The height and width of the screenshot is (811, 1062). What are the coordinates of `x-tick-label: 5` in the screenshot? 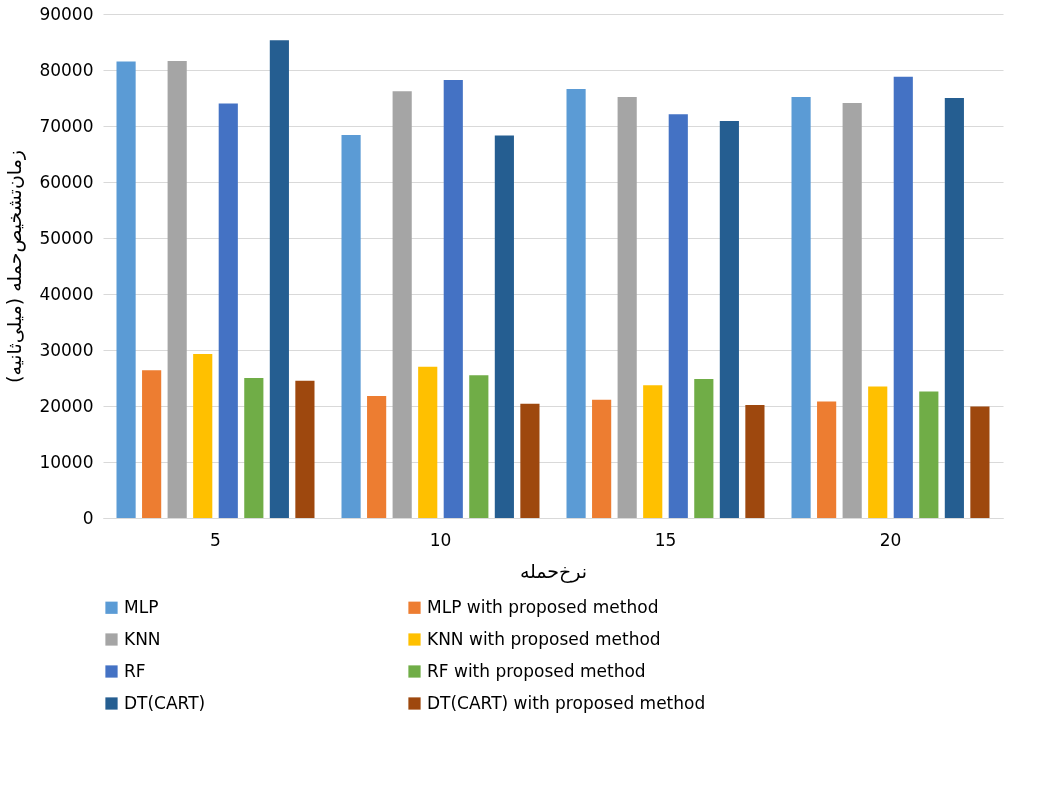 It's located at (215, 539).